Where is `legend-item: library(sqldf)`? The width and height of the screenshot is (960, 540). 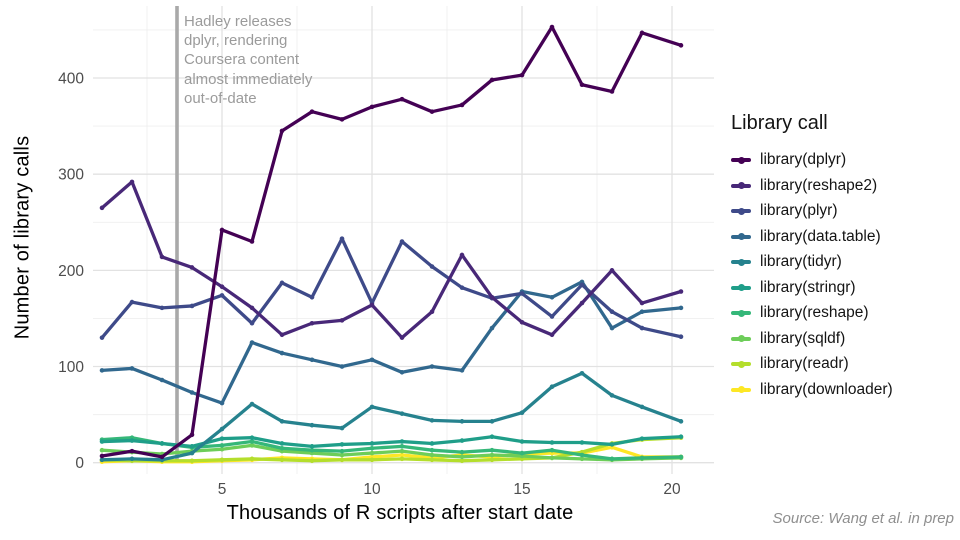
legend-item: library(sqldf) is located at coordinates (844, 339).